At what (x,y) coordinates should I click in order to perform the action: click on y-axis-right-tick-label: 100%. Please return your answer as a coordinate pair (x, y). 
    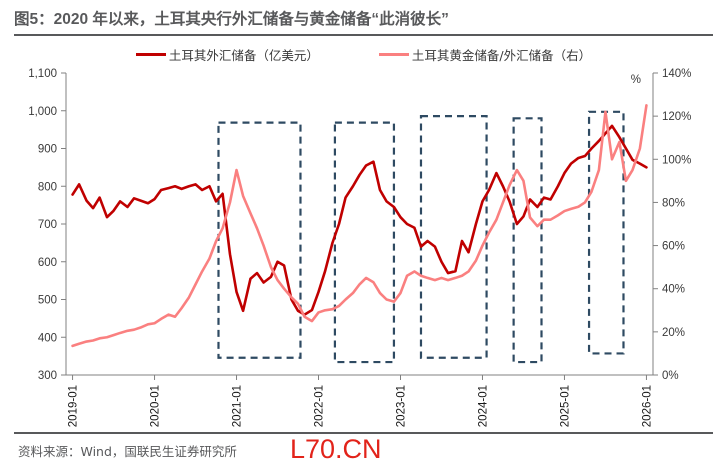
    Looking at the image, I should click on (676, 160).